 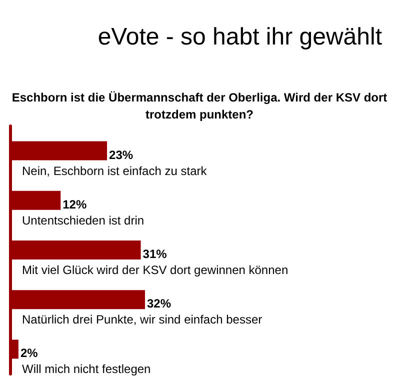 What do you see at coordinates (155, 254) in the screenshot?
I see `data-label: 31%` at bounding box center [155, 254].